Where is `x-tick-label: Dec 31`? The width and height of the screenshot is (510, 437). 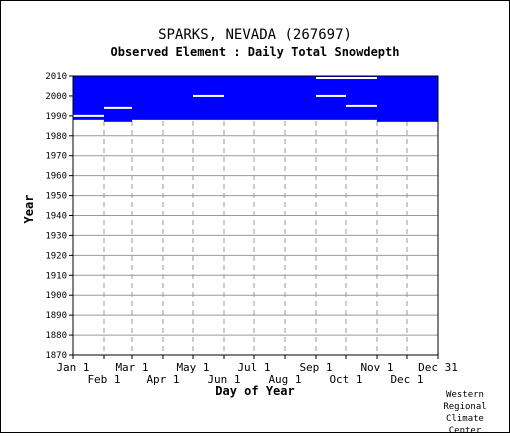
x-tick-label: Dec 31 is located at coordinates (438, 367).